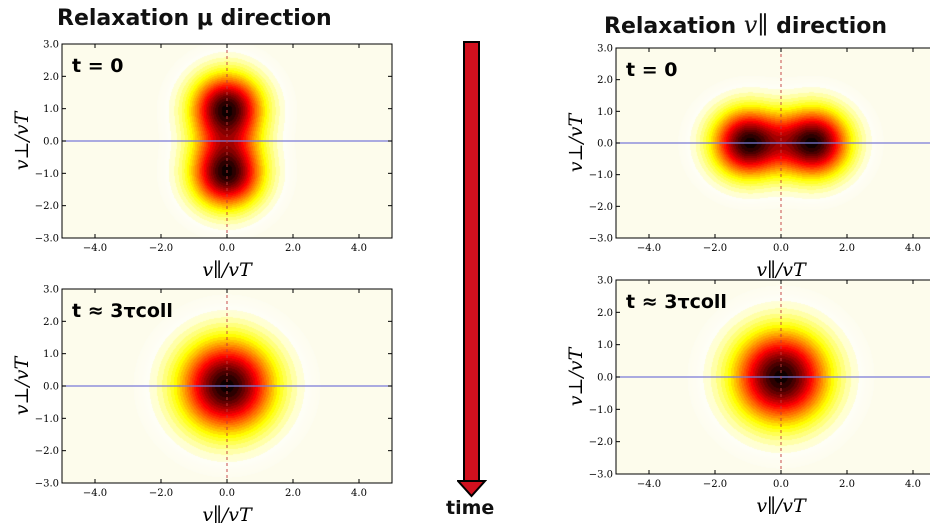 This screenshot has height=529, width=930. Describe the element at coordinates (204, 18) in the screenshot. I see `title-left-symbol: μ` at that location.